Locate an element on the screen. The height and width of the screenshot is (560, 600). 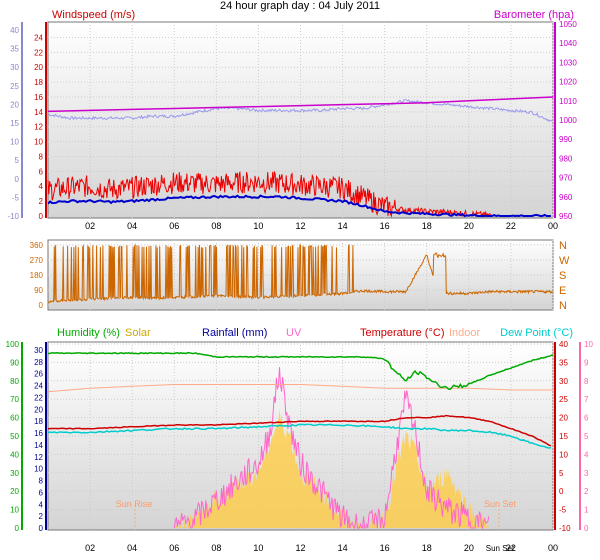
baro-y-tick-label: 950 is located at coordinates (566, 216).